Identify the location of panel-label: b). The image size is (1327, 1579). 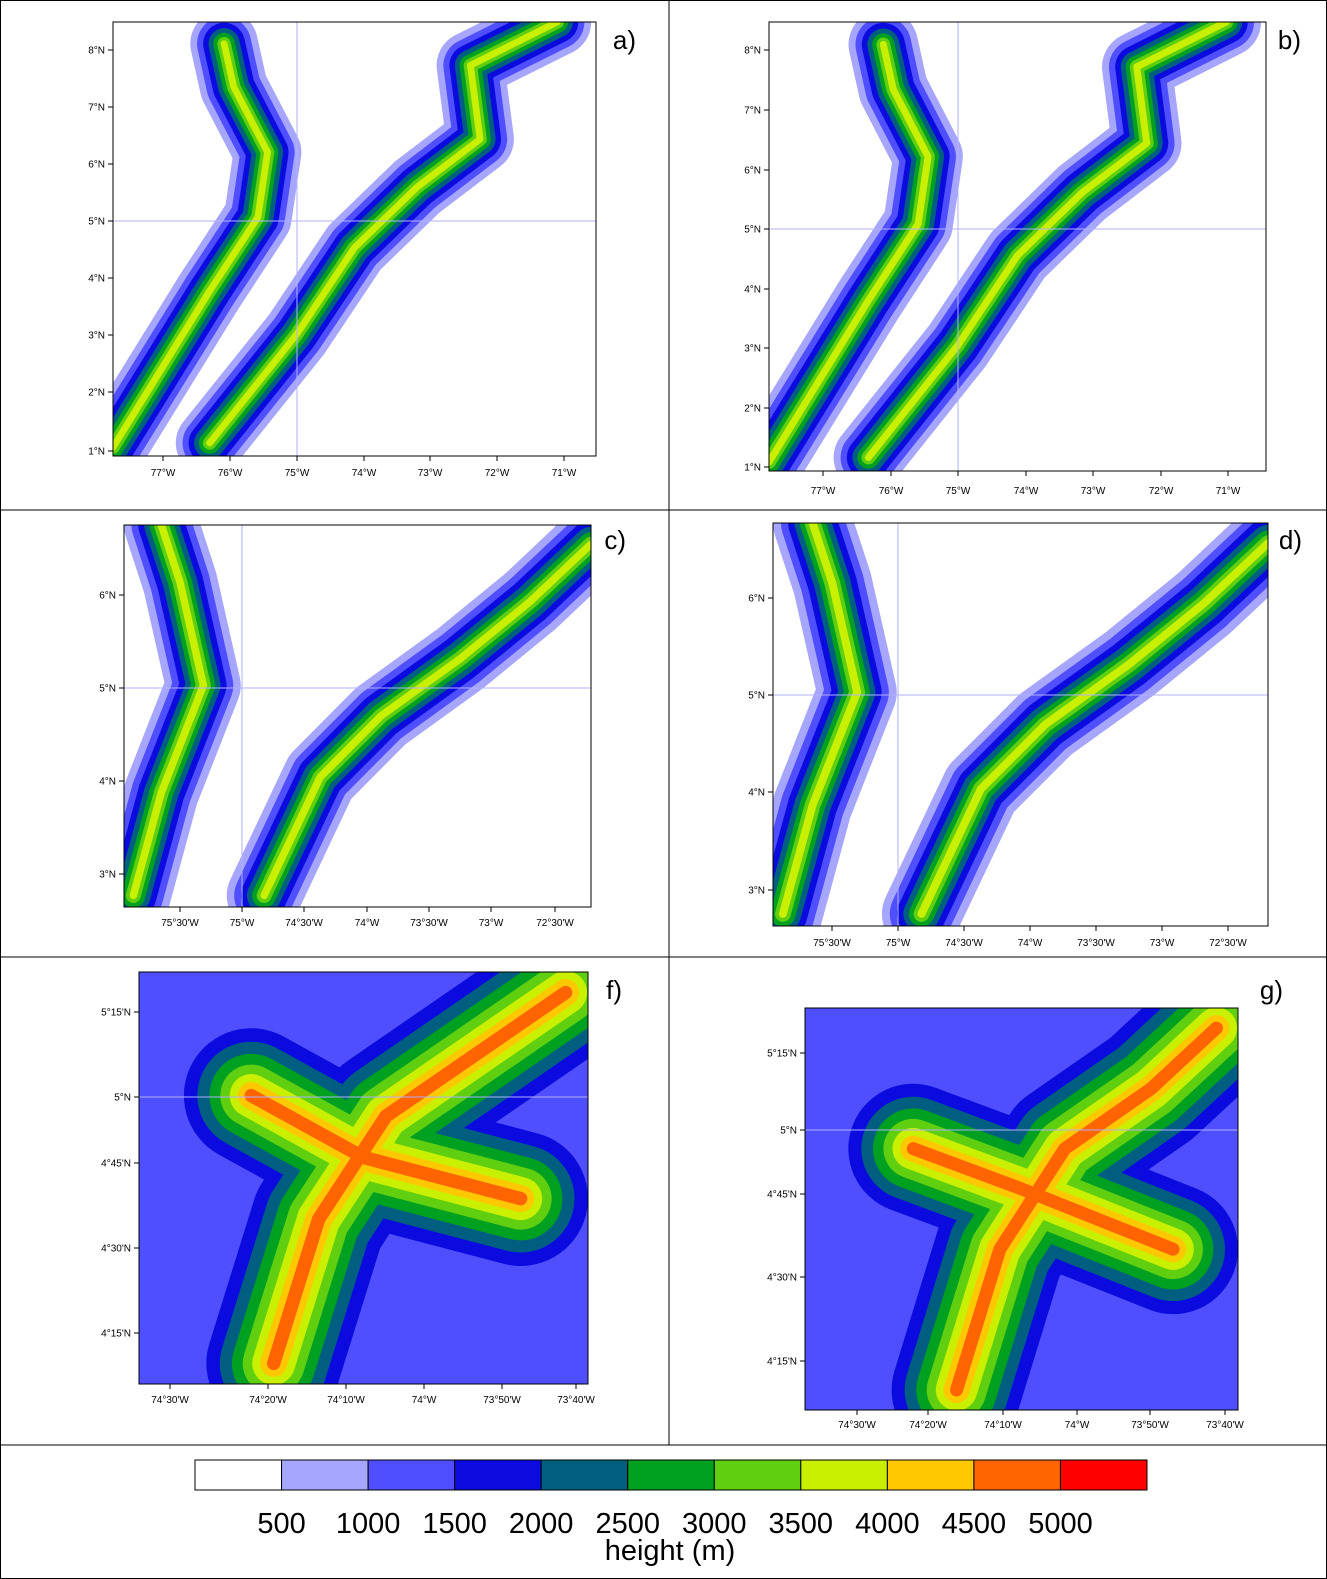
(1289, 40).